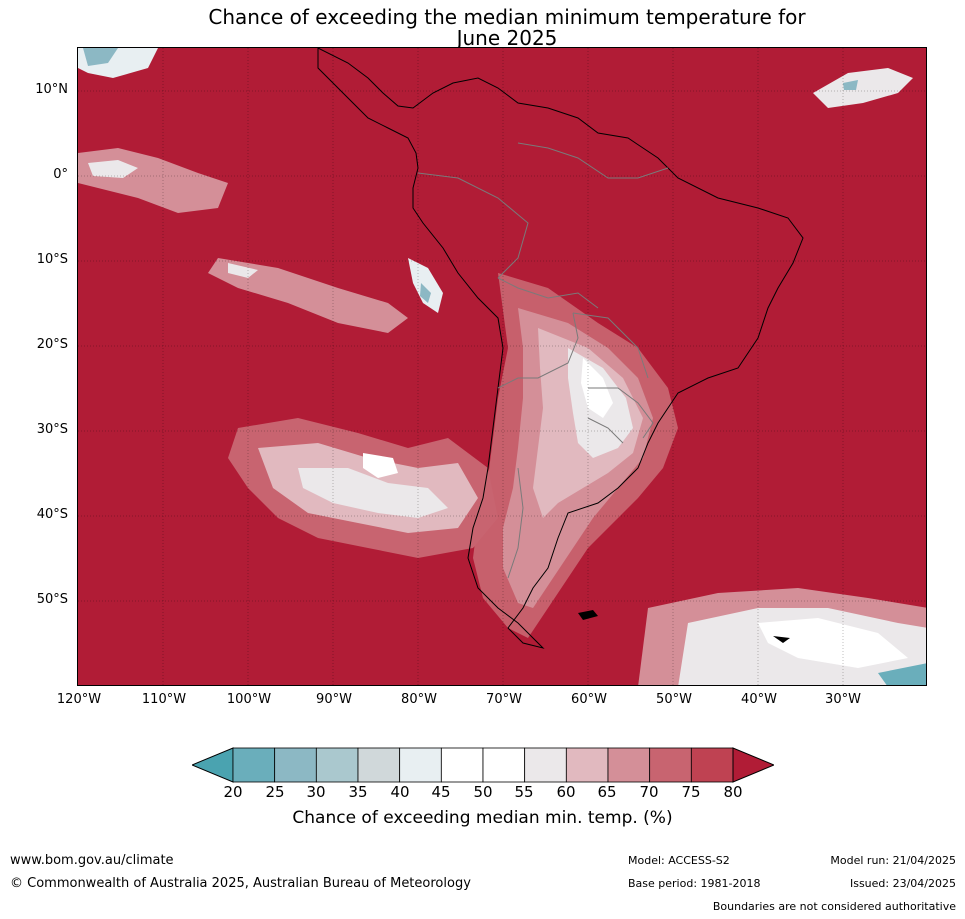  I want to click on colorbar-tick-75: 75, so click(691, 792).